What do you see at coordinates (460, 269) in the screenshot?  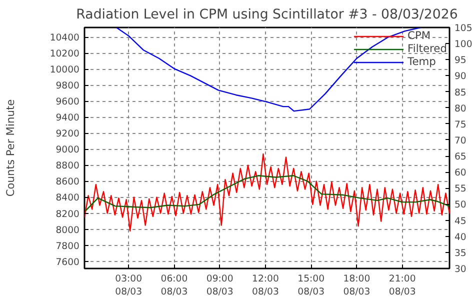 I see `y2-tick-label: 30` at bounding box center [460, 269].